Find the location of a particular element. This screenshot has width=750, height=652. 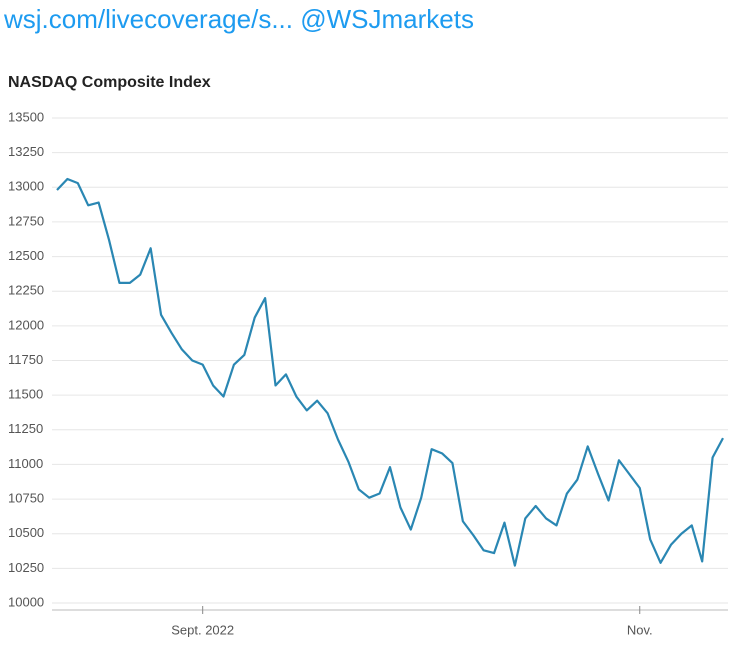

y-tick-label: 13000 is located at coordinates (26, 186).